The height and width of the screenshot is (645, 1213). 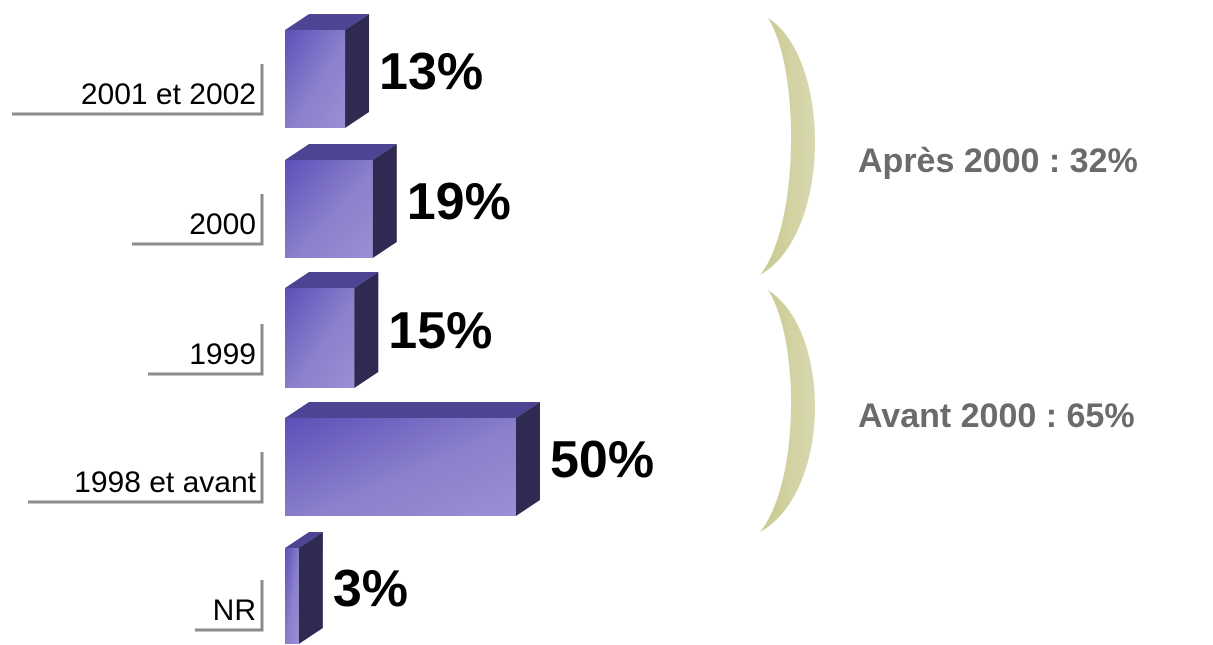 I want to click on category-underline-2000, so click(x=198, y=220).